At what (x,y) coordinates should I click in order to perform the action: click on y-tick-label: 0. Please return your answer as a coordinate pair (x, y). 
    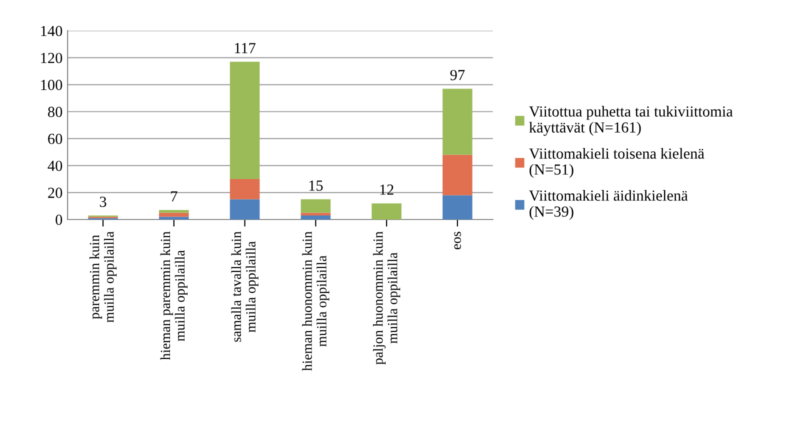
    Looking at the image, I should click on (59, 219).